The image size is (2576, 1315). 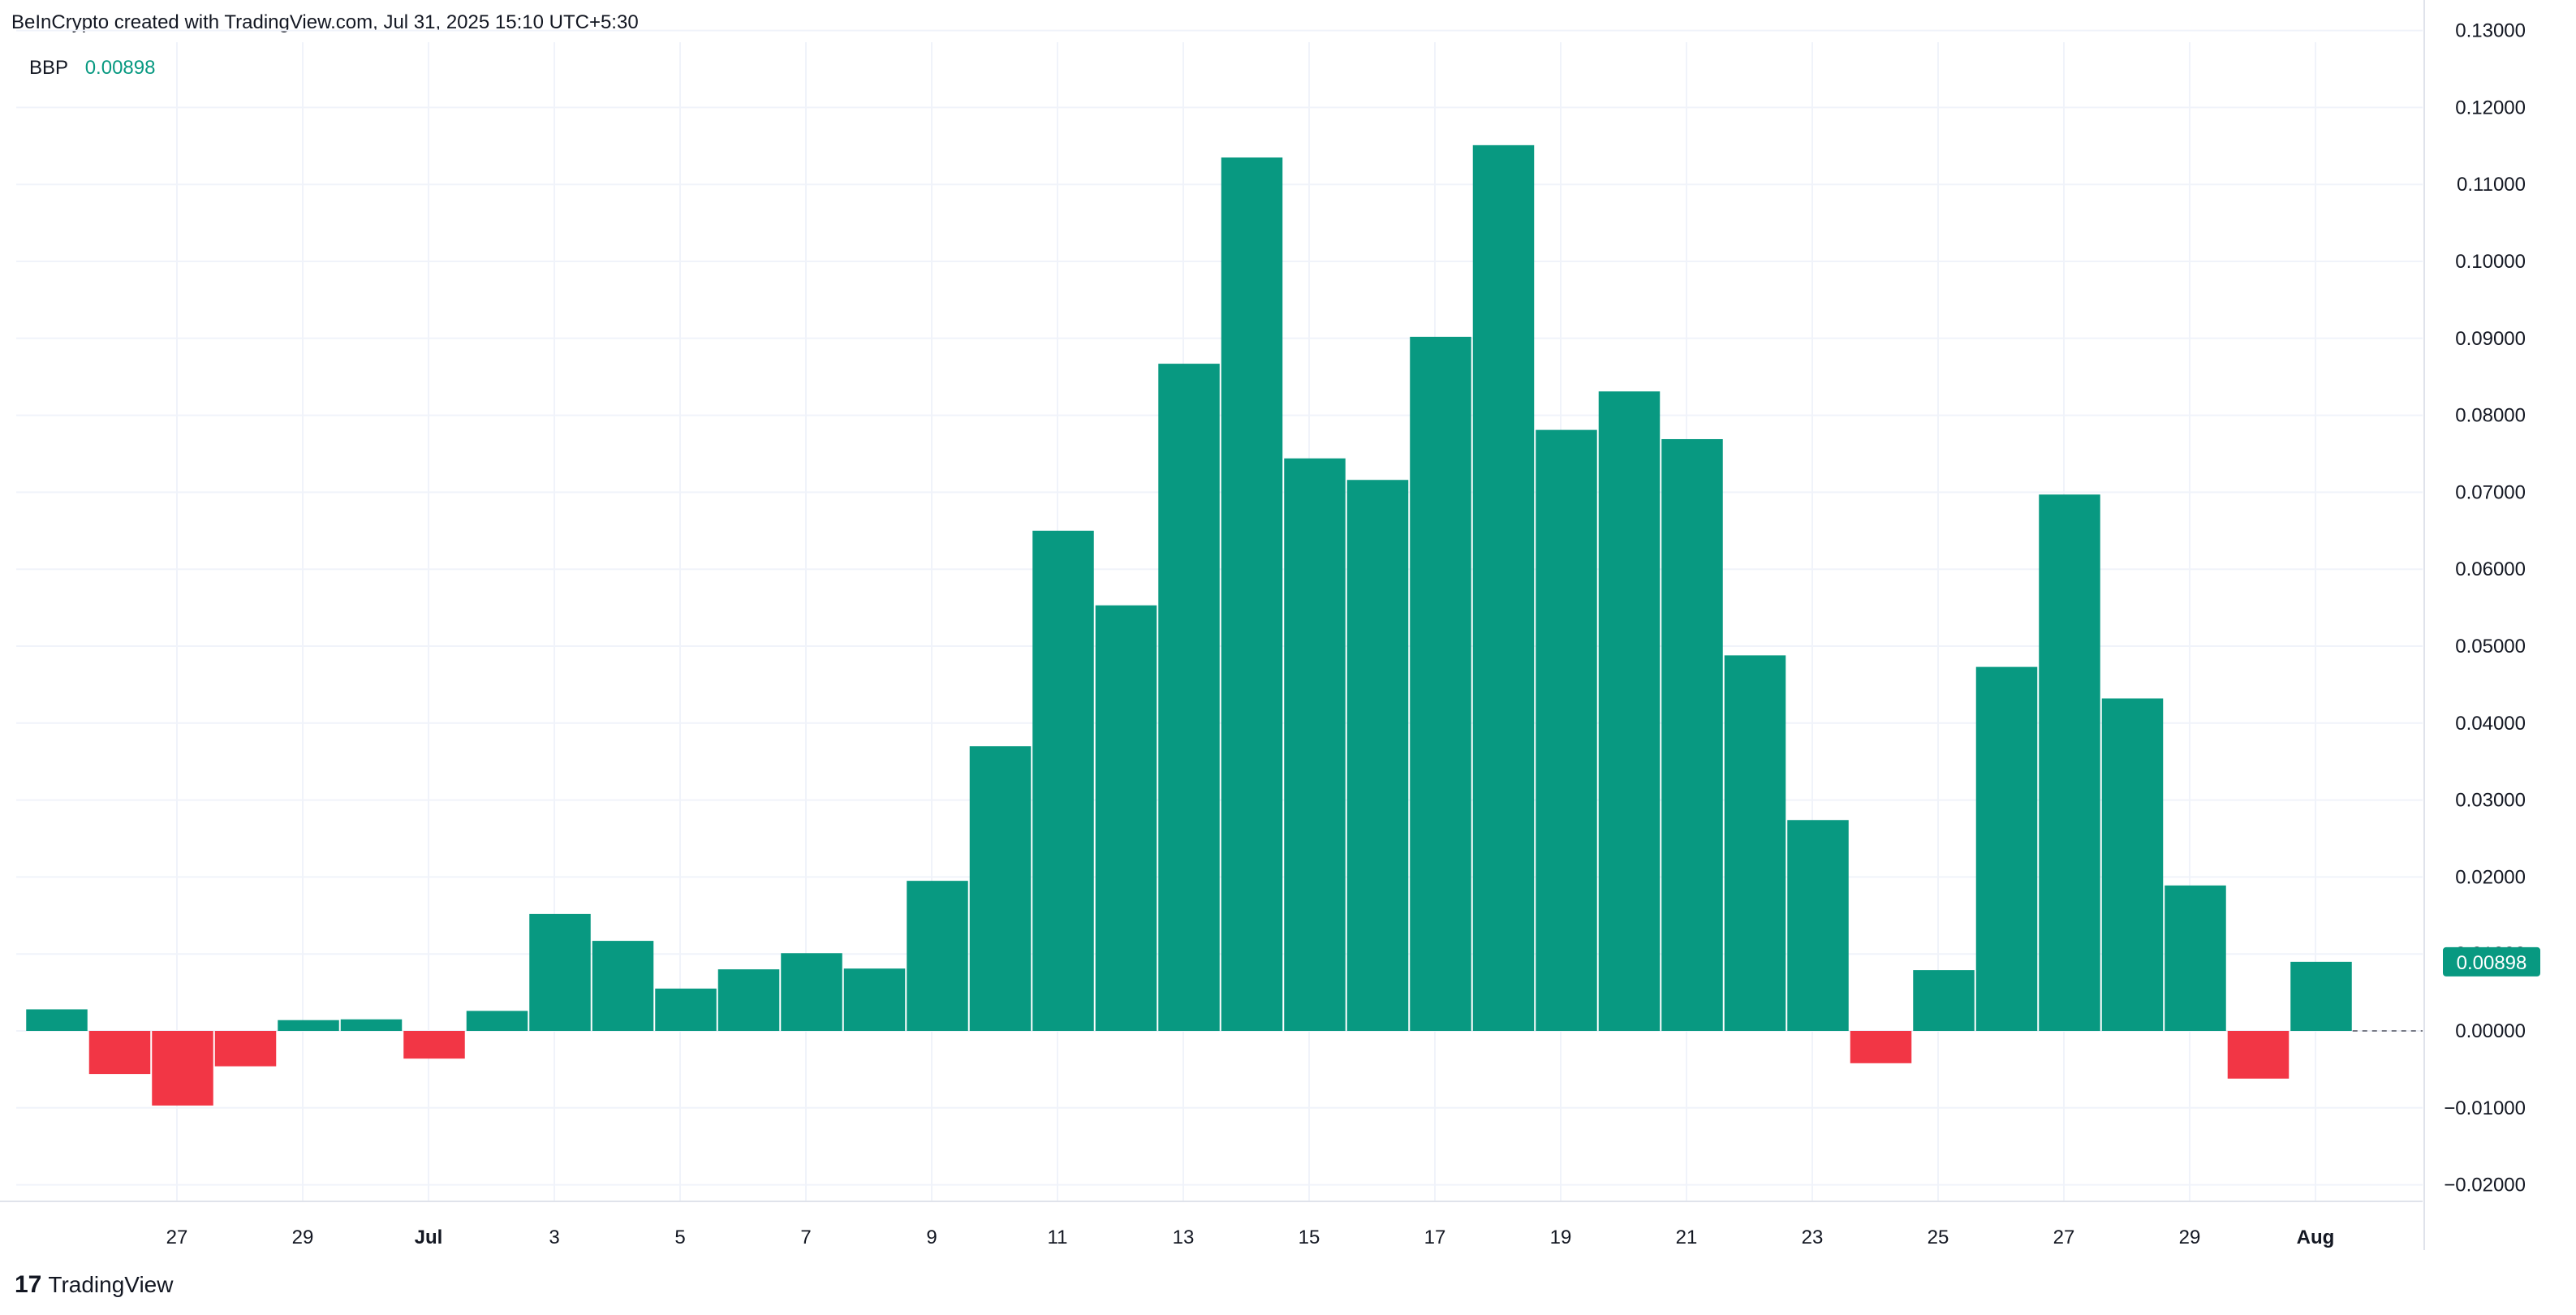 What do you see at coordinates (679, 1238) in the screenshot?
I see `x-tick-label: 5` at bounding box center [679, 1238].